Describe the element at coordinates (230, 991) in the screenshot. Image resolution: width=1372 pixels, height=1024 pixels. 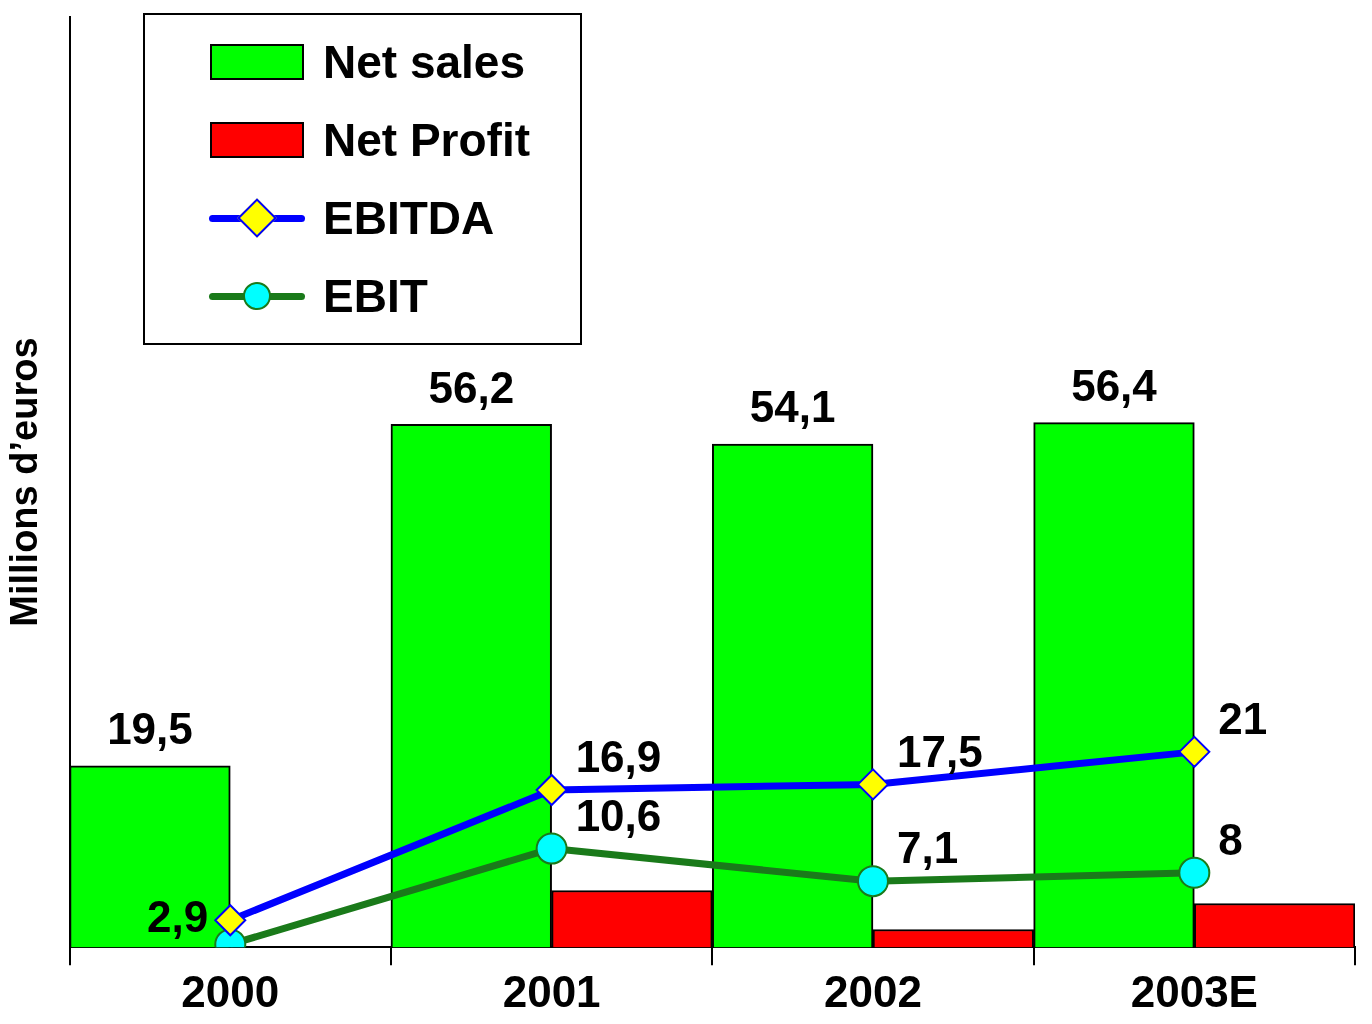
I see `x-tick-label: 2000` at that location.